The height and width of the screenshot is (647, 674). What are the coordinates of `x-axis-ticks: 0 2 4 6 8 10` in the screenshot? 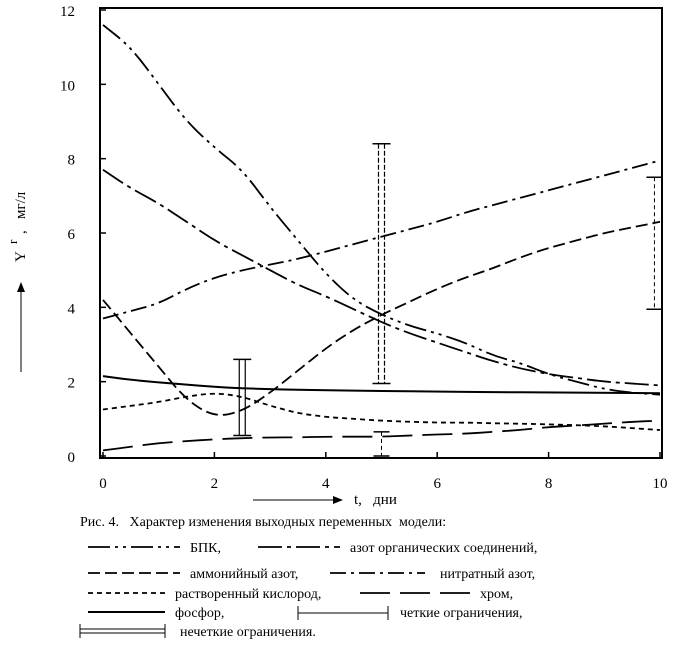 It's located at (383, 472).